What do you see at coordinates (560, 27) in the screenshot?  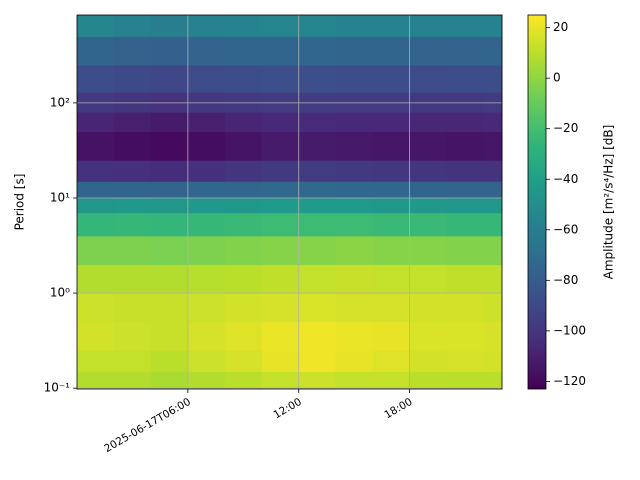 I see `colorbar-tick-label: 20` at bounding box center [560, 27].